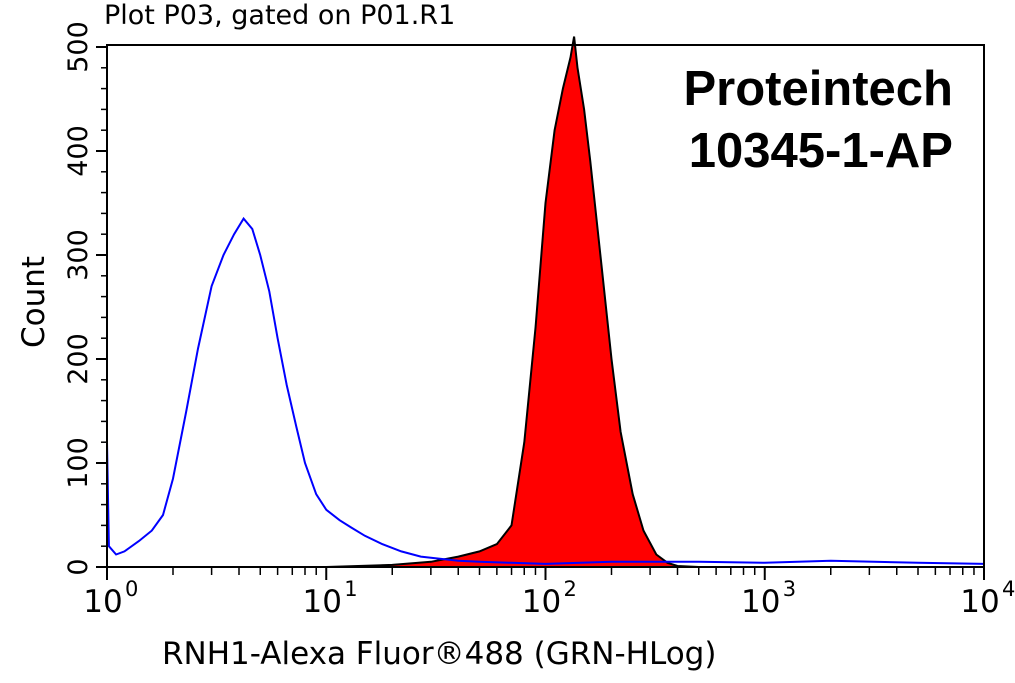 The height and width of the screenshot is (683, 1015). What do you see at coordinates (34, 301) in the screenshot?
I see `y-axis-label: Count` at bounding box center [34, 301].